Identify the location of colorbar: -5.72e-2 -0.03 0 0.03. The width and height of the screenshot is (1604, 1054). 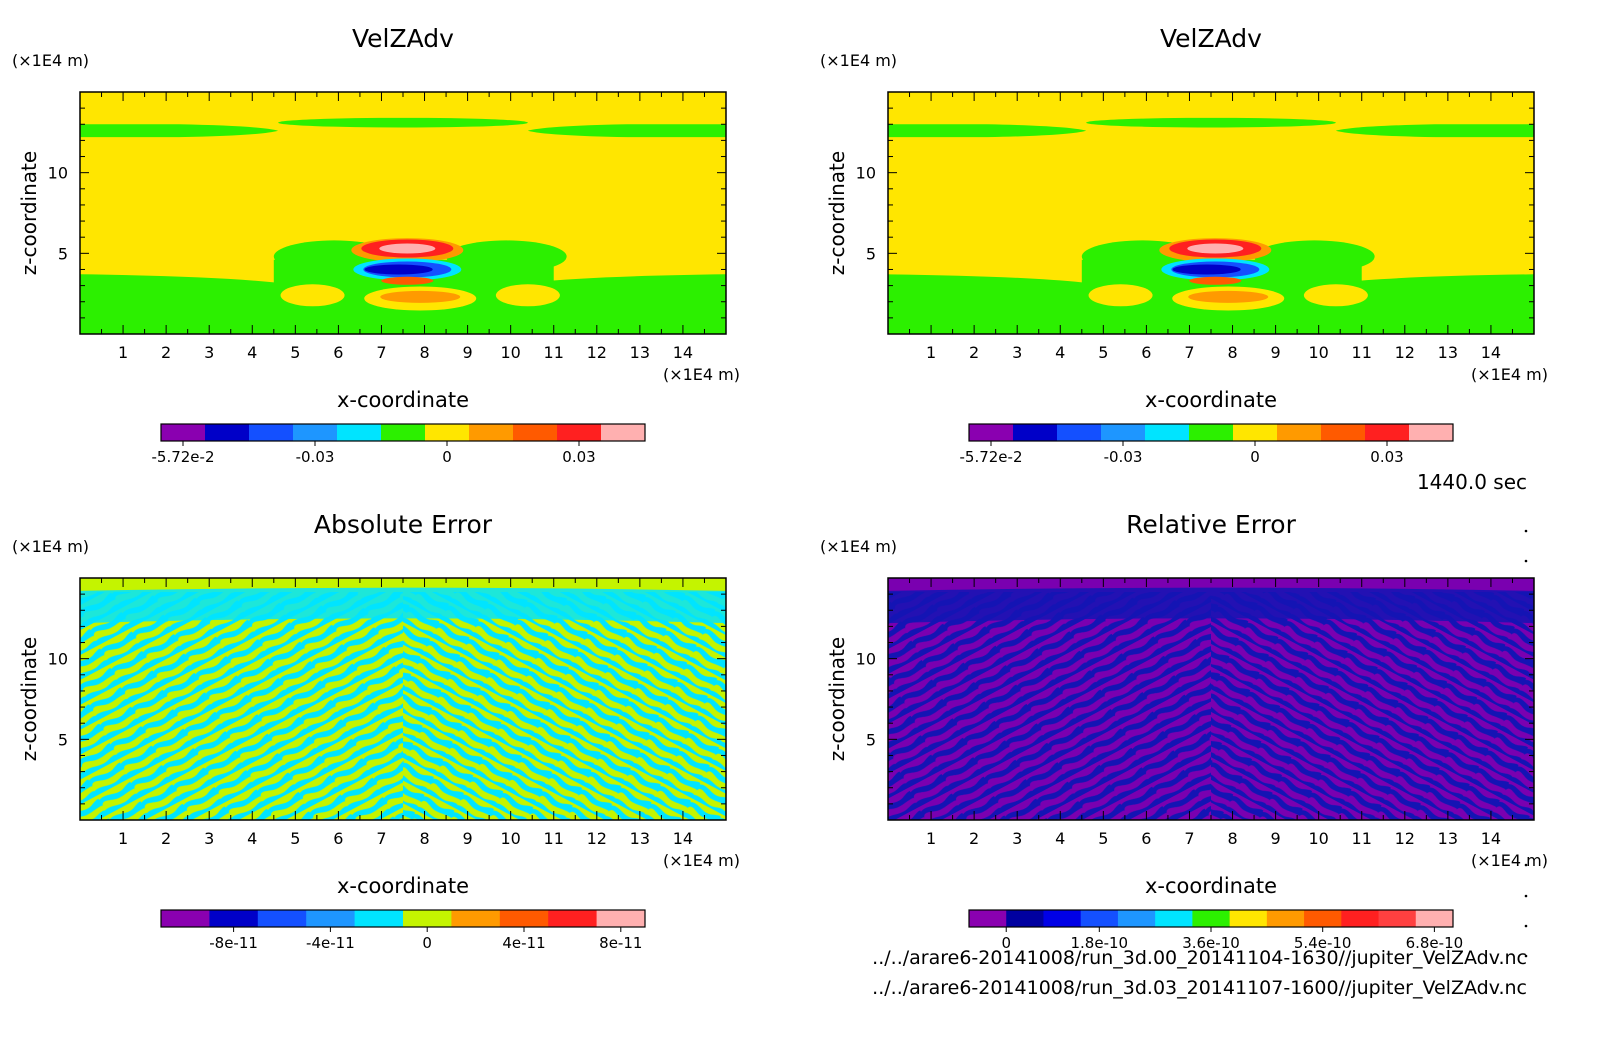
(1207, 444).